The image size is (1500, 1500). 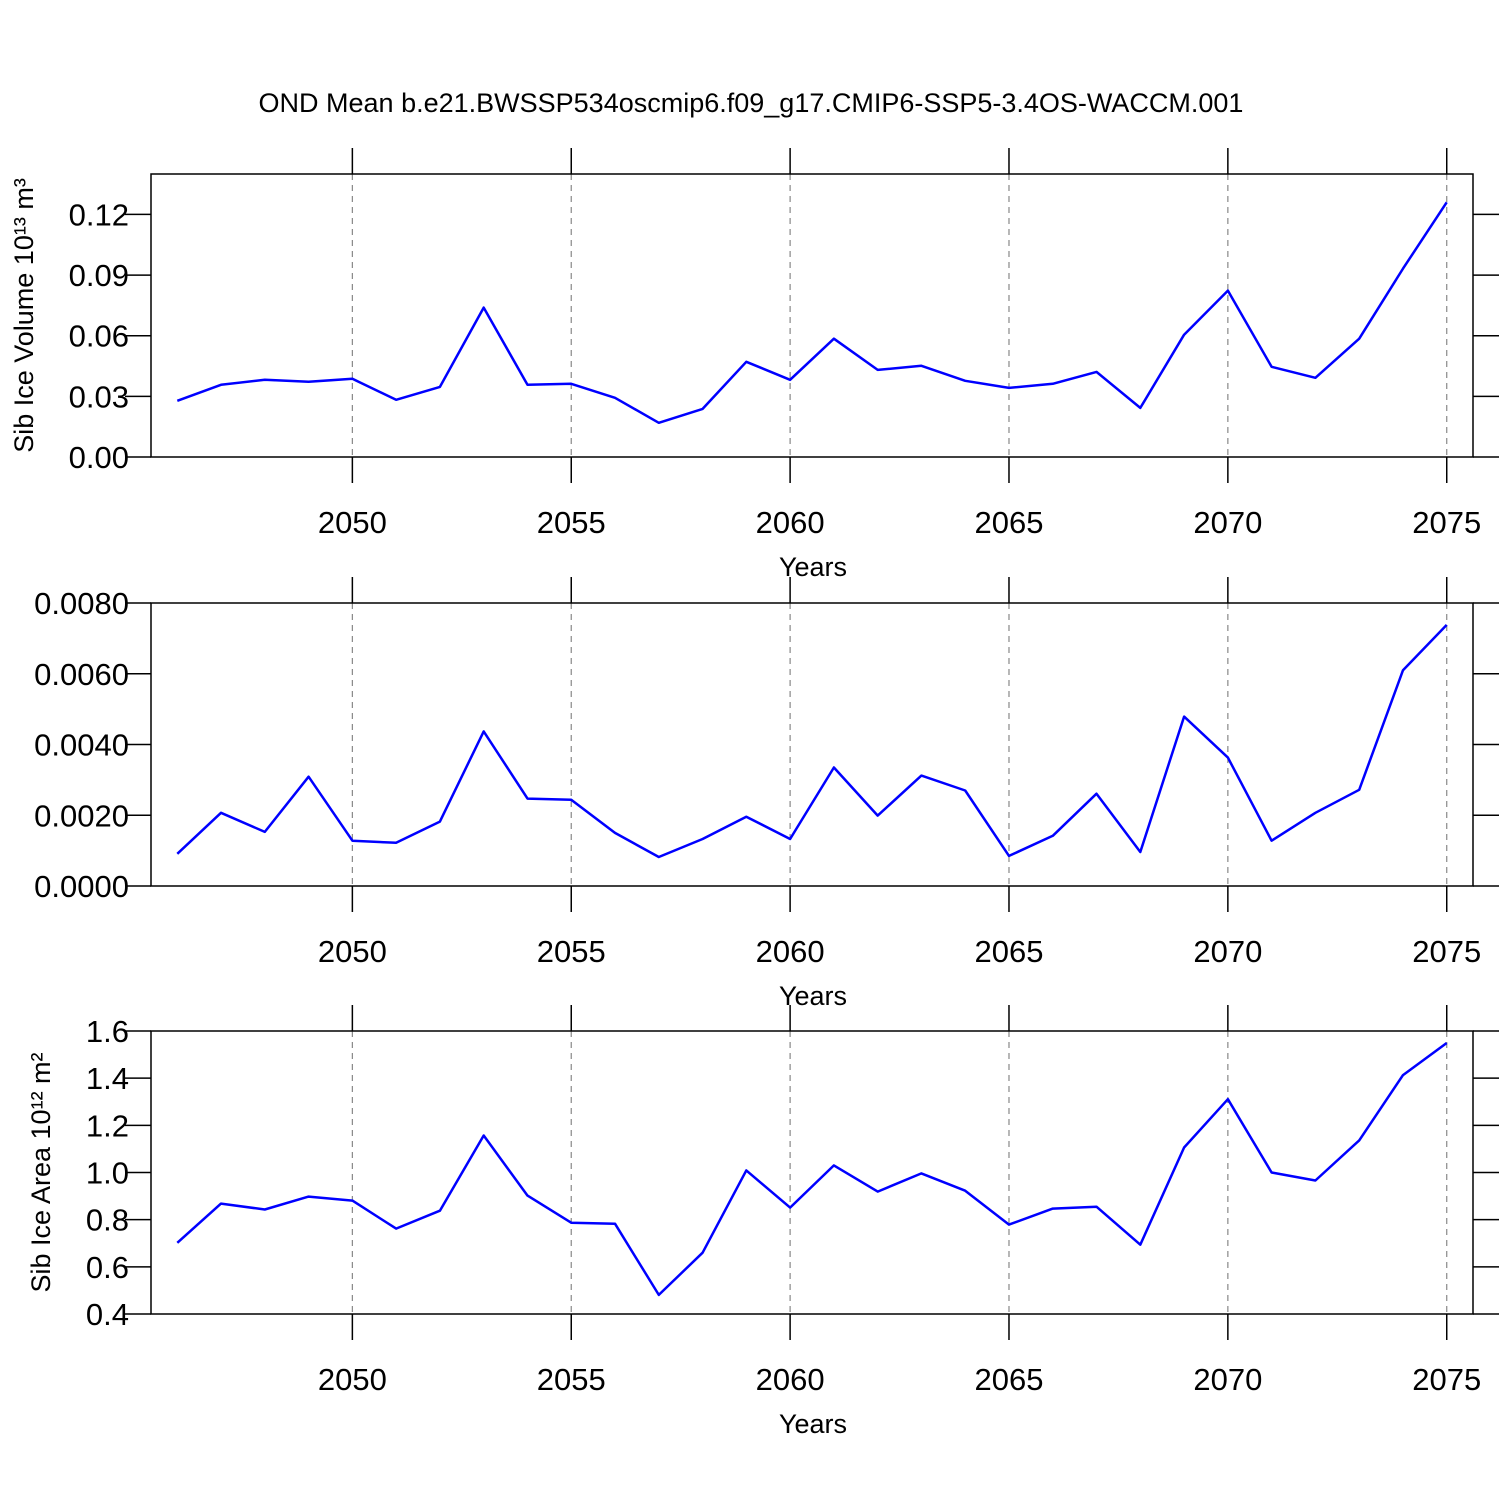 What do you see at coordinates (81, 745) in the screenshot?
I see `y-tick-label: 0.0040` at bounding box center [81, 745].